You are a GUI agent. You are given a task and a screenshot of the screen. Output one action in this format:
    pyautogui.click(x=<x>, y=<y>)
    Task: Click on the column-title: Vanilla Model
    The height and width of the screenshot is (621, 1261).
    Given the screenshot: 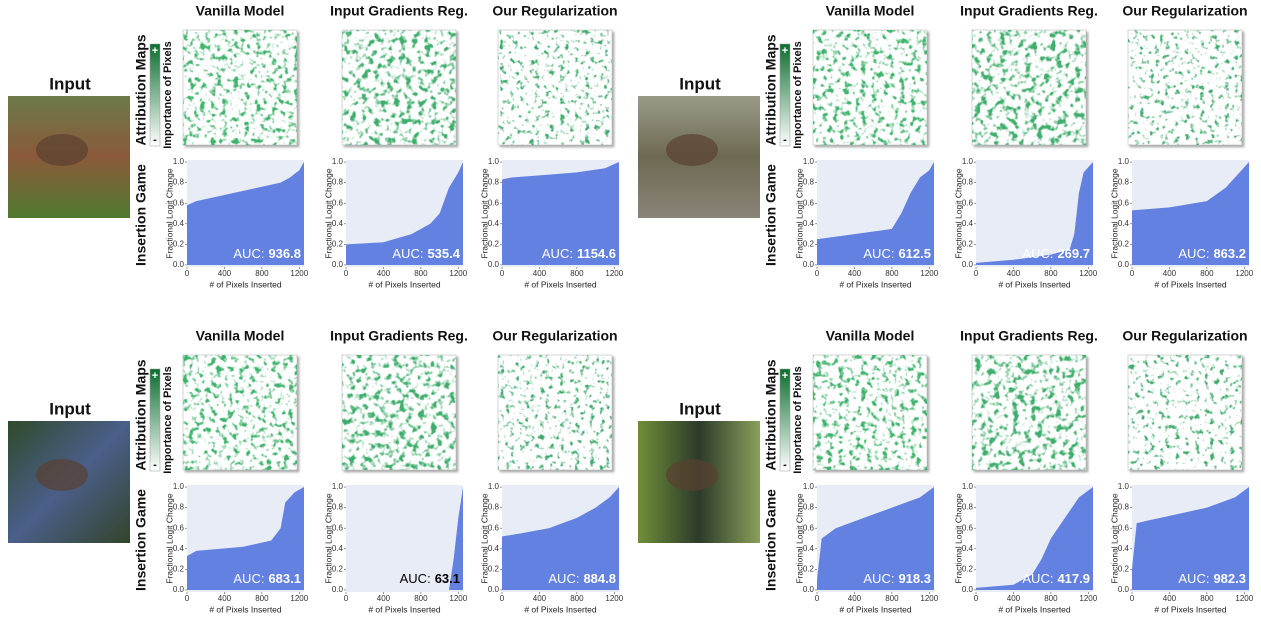 What is the action you would take?
    pyautogui.click(x=870, y=11)
    